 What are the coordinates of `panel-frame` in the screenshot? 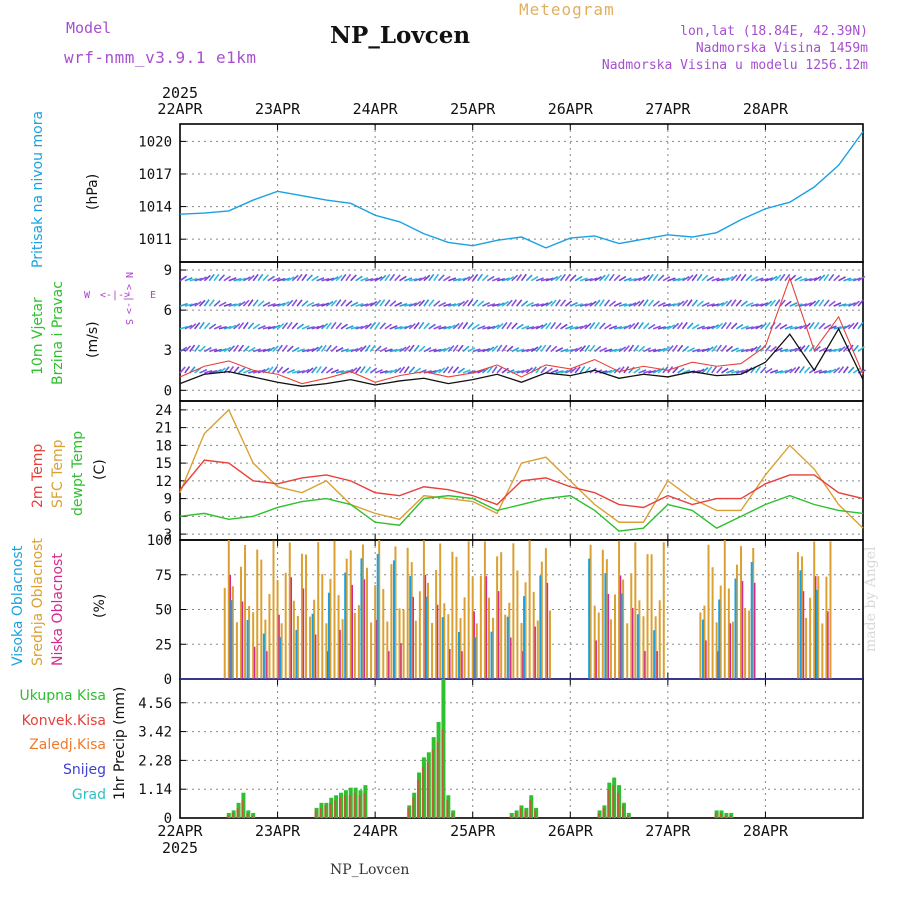 It's located at (521, 331).